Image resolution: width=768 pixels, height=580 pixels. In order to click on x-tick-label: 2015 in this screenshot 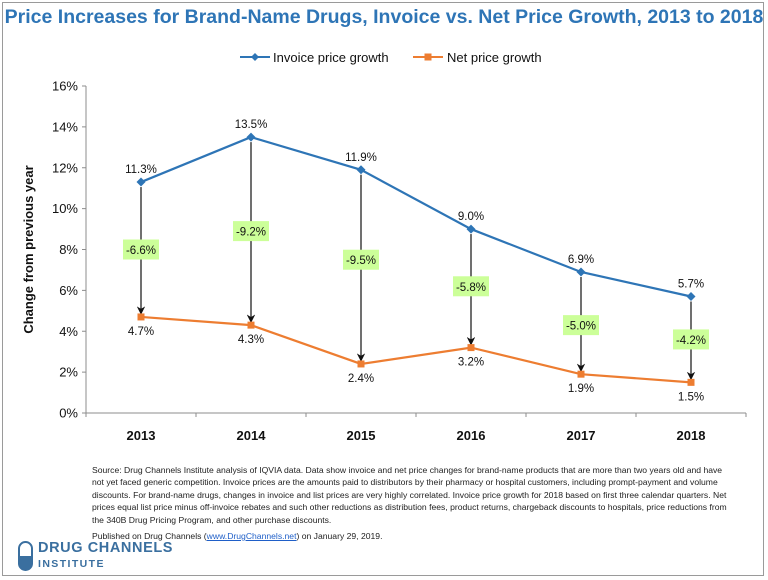, I will do `click(361, 435)`.